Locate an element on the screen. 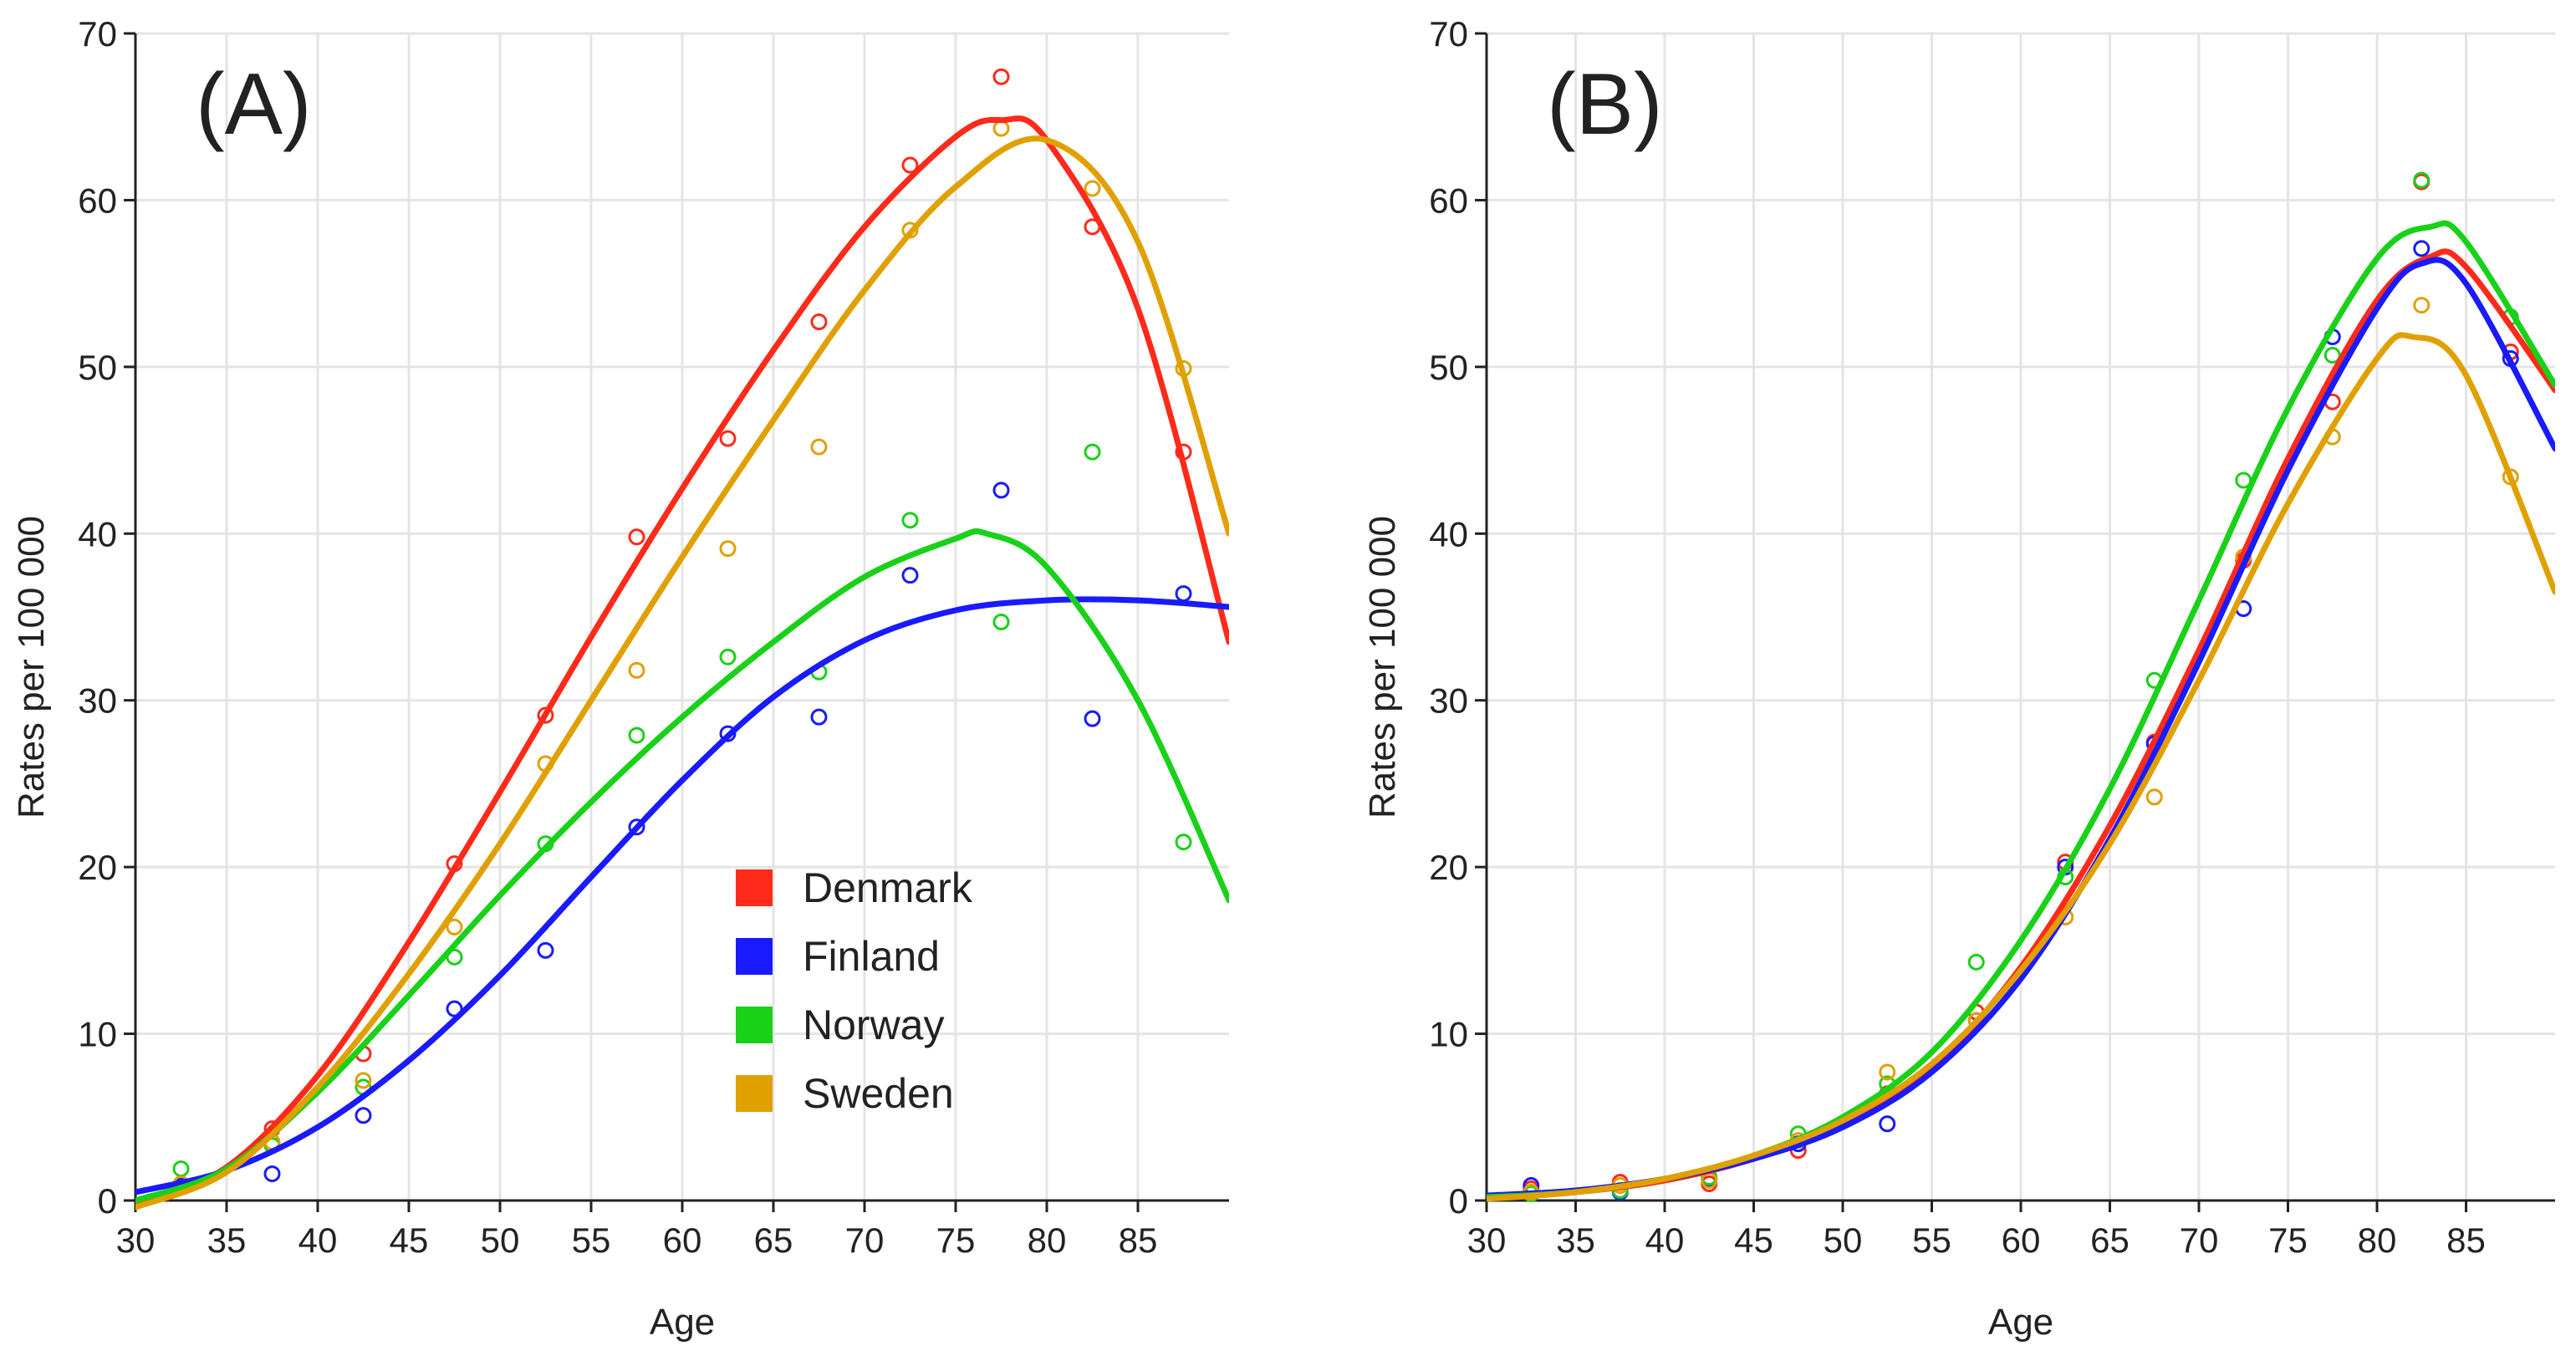  legend-swatch-finland is located at coordinates (755, 956).